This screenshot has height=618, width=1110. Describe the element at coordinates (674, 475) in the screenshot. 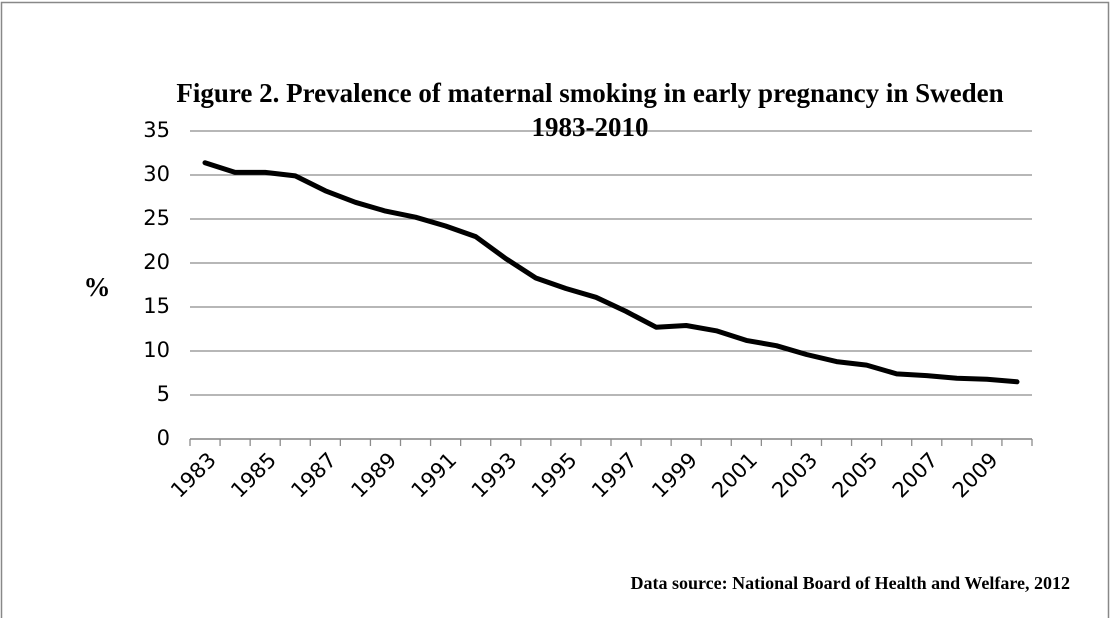

I see `x-tick-label: 1999` at that location.